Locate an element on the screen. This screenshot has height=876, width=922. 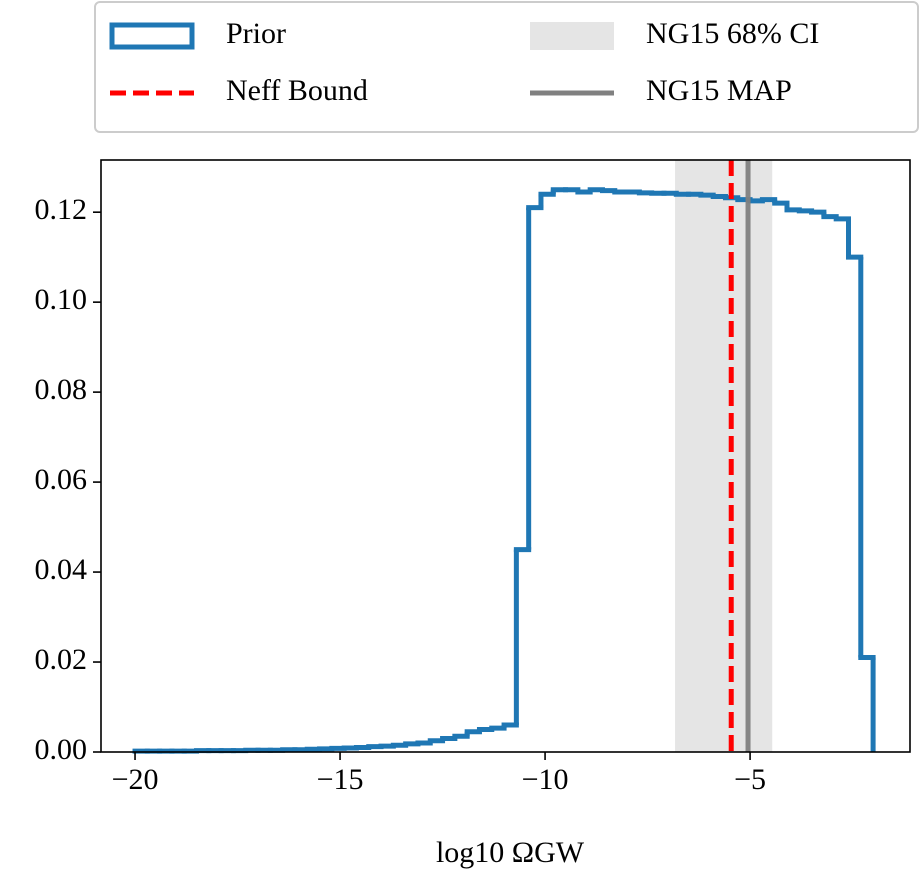
legend-label: NG15 68% CI is located at coordinates (732, 33).